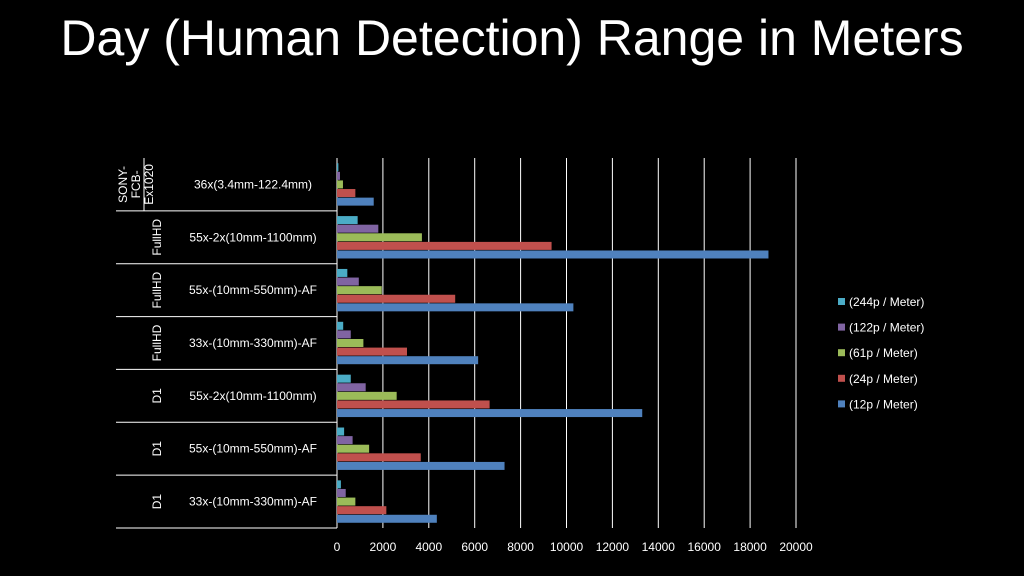  What do you see at coordinates (123, 184) in the screenshot?
I see `group-label-line: SONY-` at bounding box center [123, 184].